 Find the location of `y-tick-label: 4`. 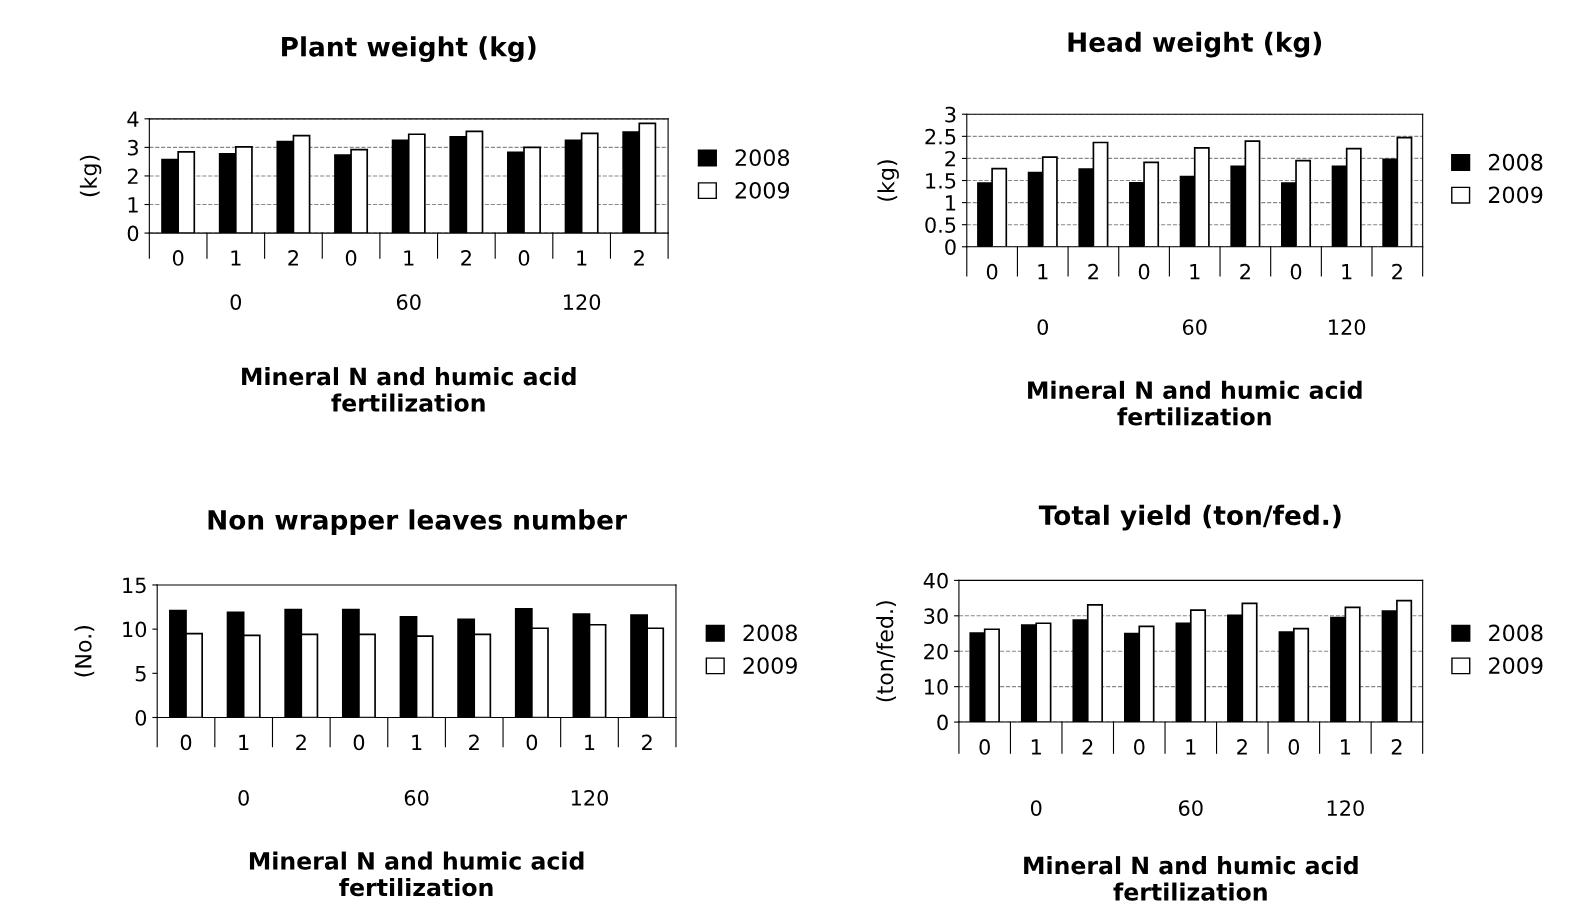

y-tick-label: 4 is located at coordinates (133, 119).